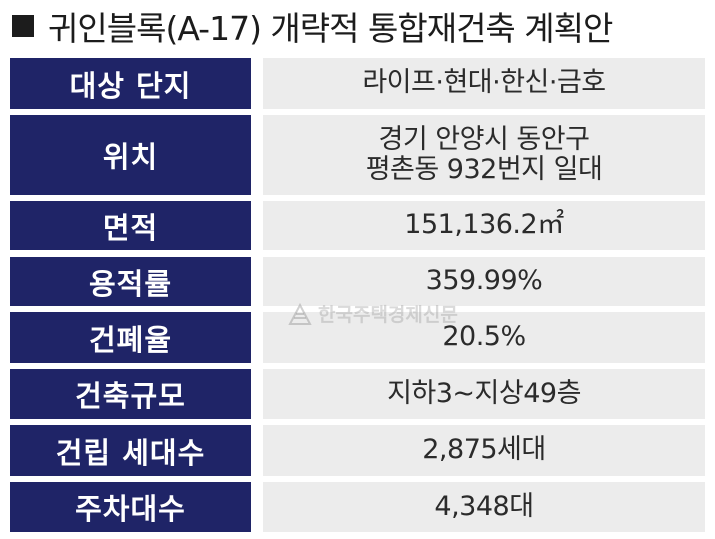 The height and width of the screenshot is (539, 715). Describe the element at coordinates (130, 83) in the screenshot. I see `row-label: 대상 단지` at that location.